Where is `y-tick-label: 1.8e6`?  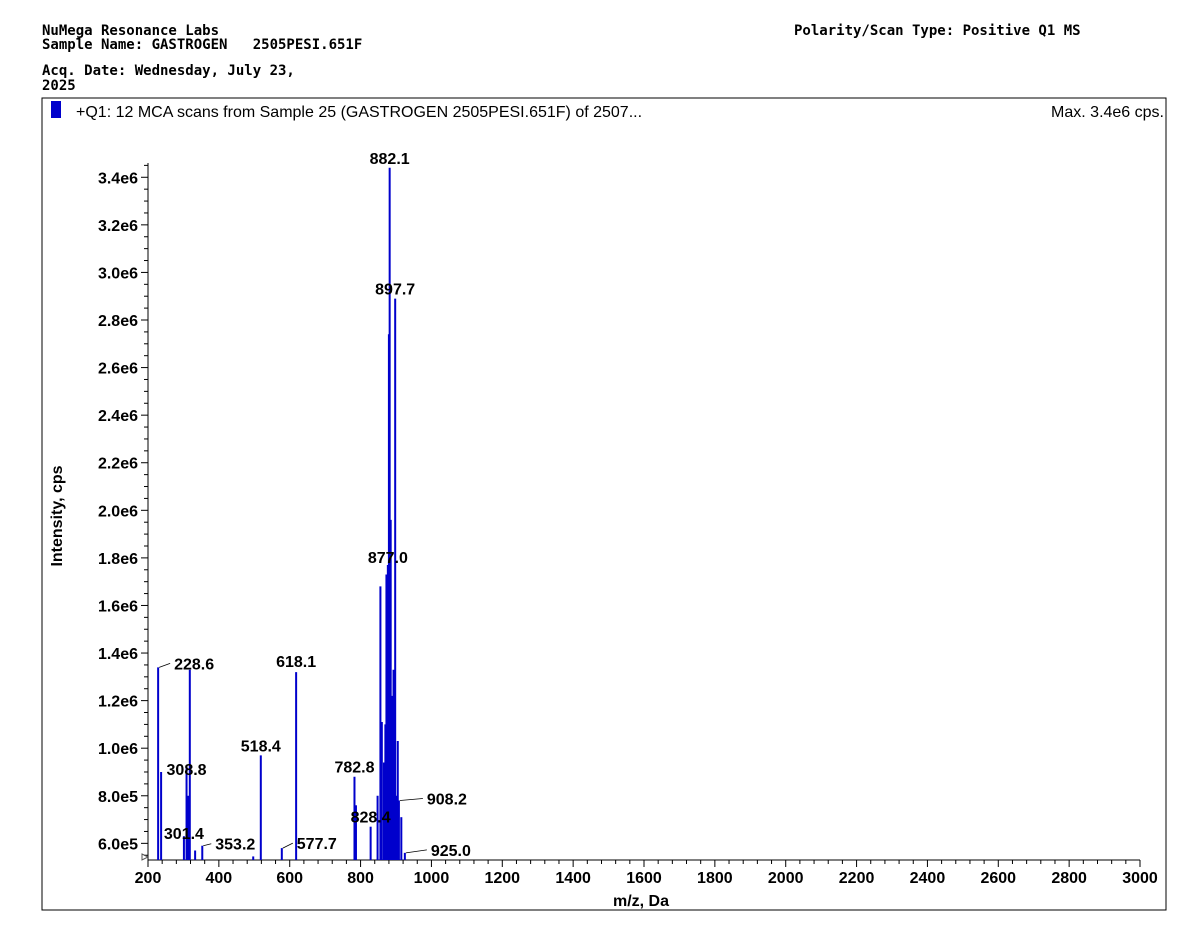 y-tick-label: 1.8e6 is located at coordinates (118, 559).